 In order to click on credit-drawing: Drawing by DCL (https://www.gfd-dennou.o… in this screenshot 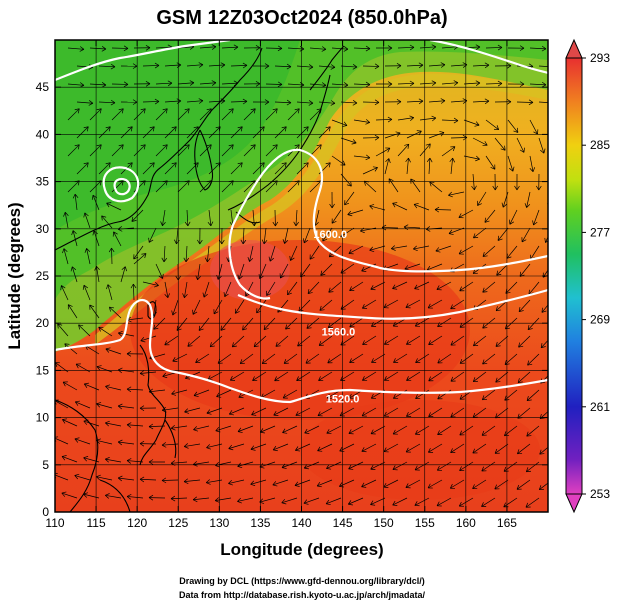, I will do `click(302, 581)`.